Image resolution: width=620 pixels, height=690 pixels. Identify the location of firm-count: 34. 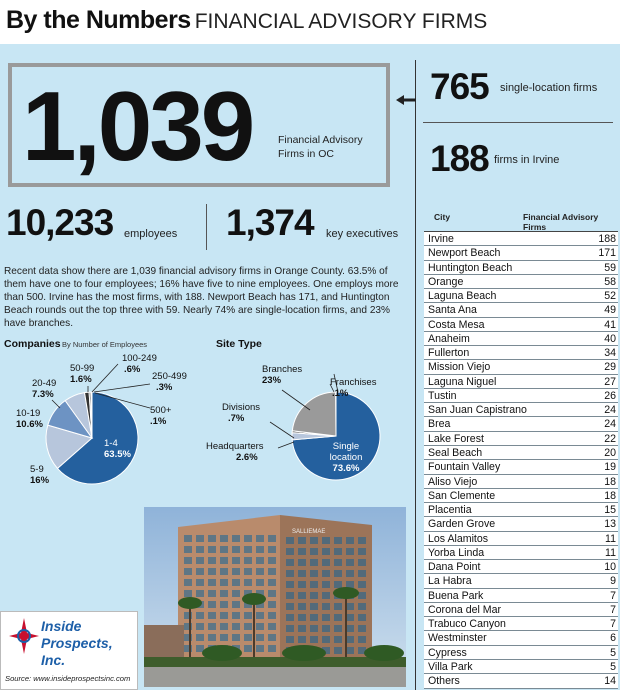
(610, 353).